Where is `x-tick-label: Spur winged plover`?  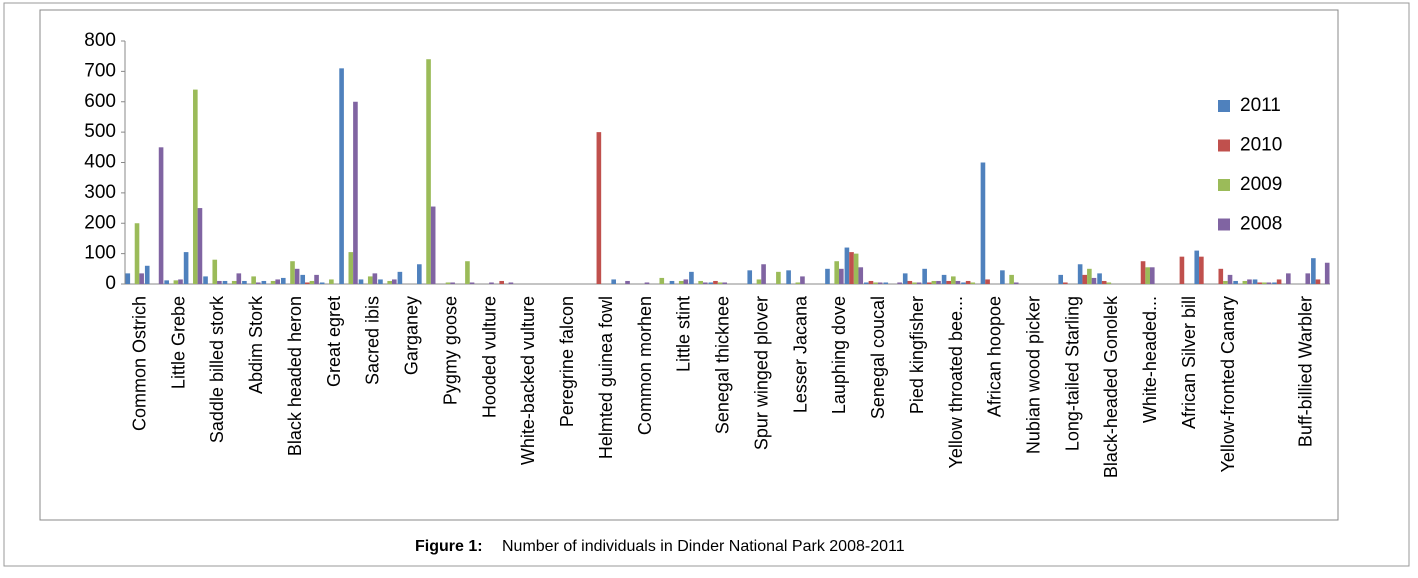 x-tick-label: Spur winged plover is located at coordinates (761, 373).